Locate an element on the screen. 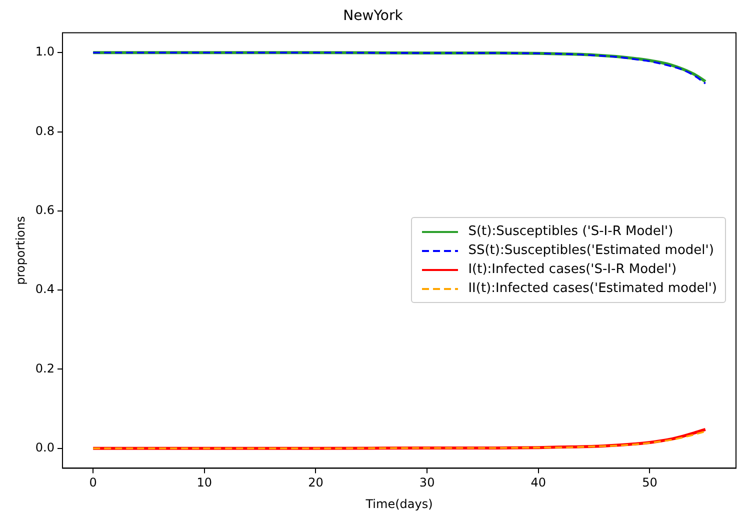 The width and height of the screenshot is (738, 520). legend-label: SS(t):Susceptibles('Estimated model') is located at coordinates (591, 251).